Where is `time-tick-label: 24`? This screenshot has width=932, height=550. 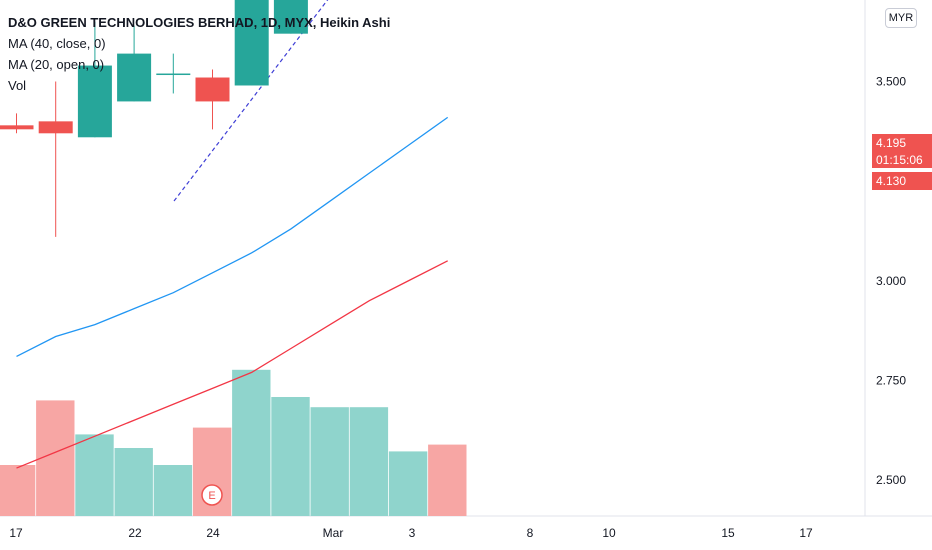 time-tick-label: 24 is located at coordinates (213, 533).